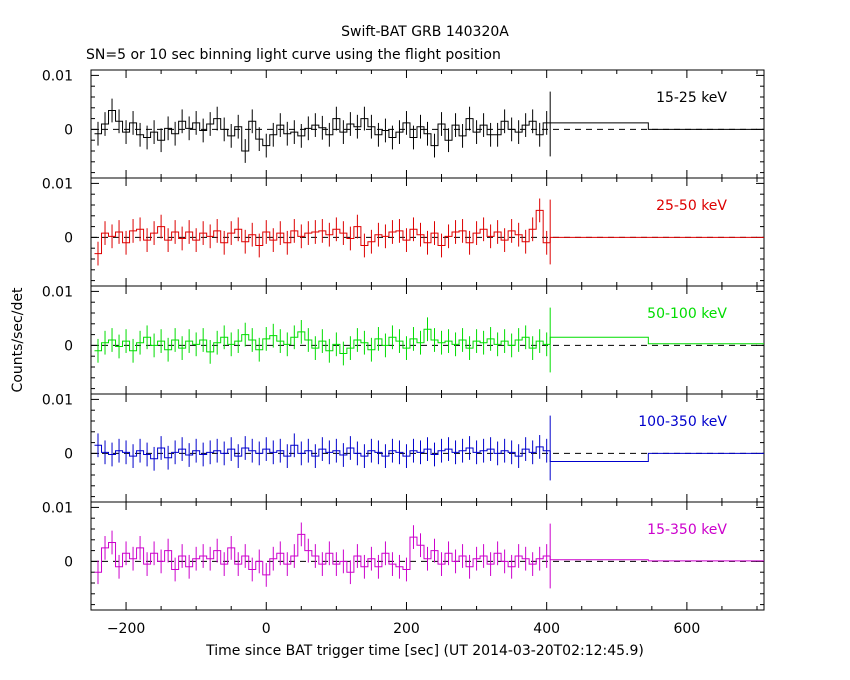 The width and height of the screenshot is (850, 680). What do you see at coordinates (266, 629) in the screenshot?
I see `x-tick-label: 0` at bounding box center [266, 629].